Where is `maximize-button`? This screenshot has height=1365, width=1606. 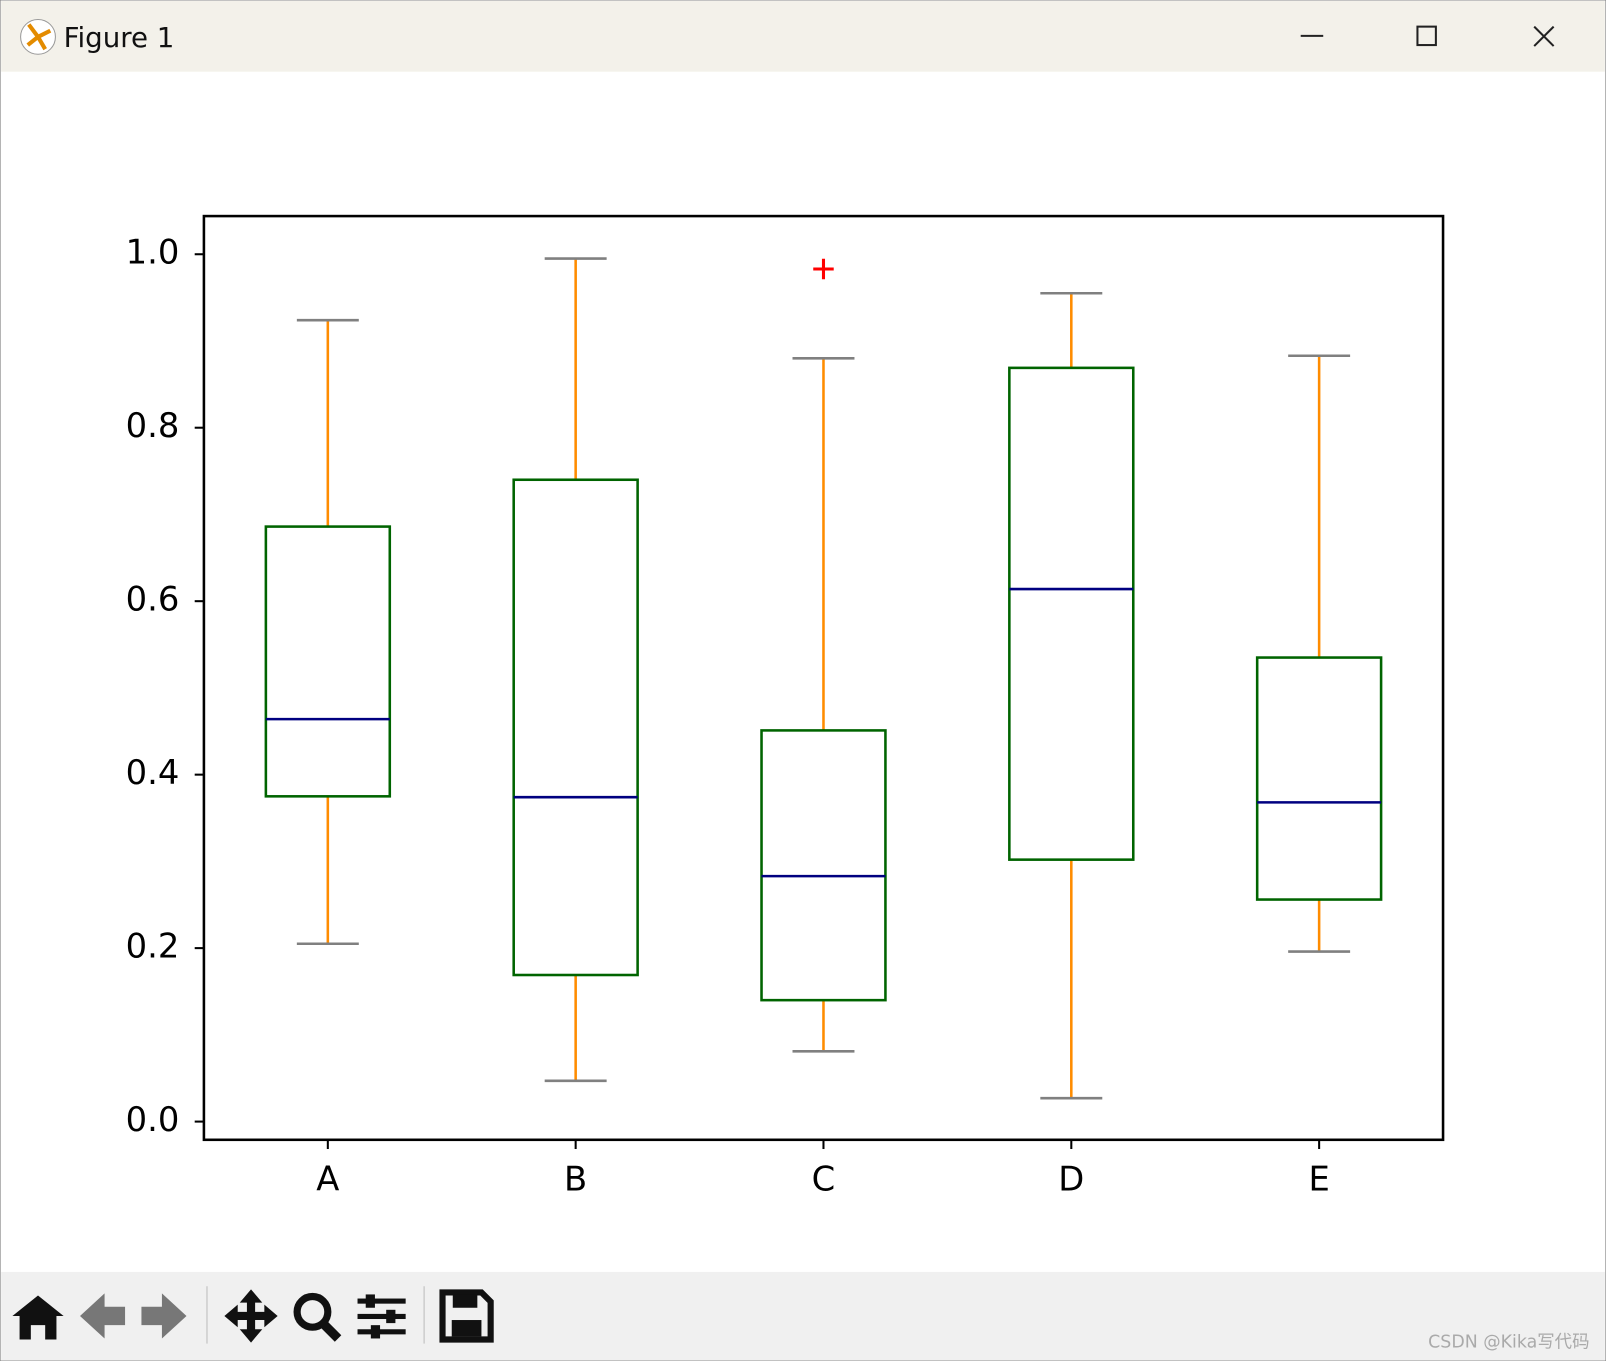 maximize-button is located at coordinates (1426, 36).